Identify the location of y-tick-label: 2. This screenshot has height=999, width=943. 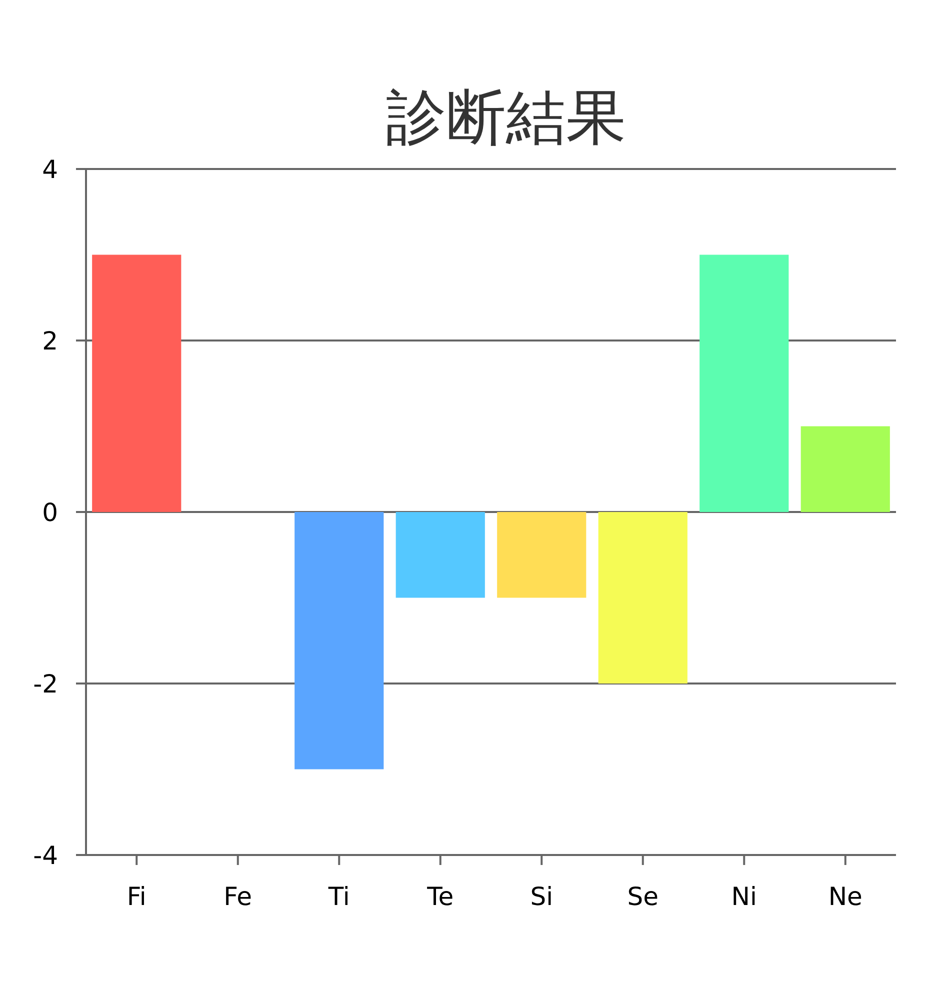
(50, 341).